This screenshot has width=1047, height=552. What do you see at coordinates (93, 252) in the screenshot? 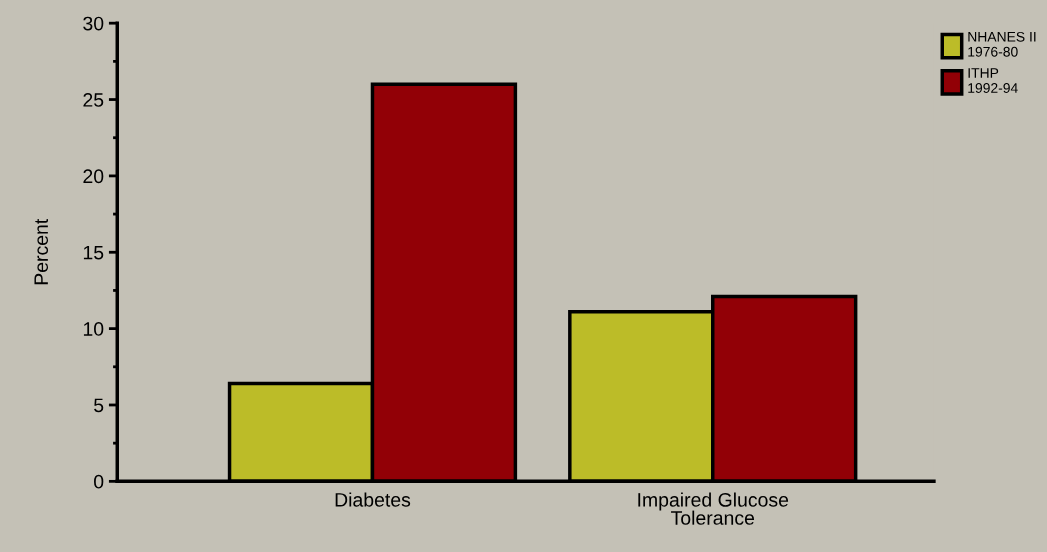
I see `y-tick-label: 15` at bounding box center [93, 252].